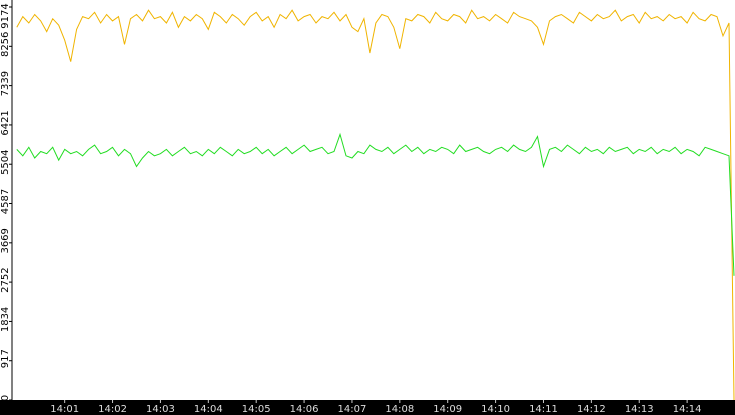 Image resolution: width=735 pixels, height=415 pixels. What do you see at coordinates (5, 358) in the screenshot?
I see `y-tick-label: 917` at bounding box center [5, 358].